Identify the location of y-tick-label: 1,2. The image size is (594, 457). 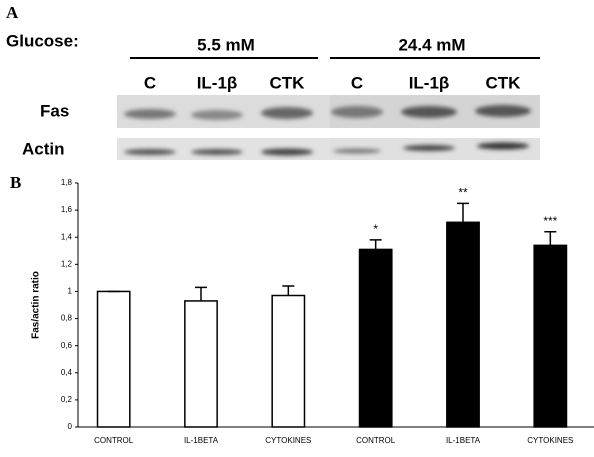
(67, 263).